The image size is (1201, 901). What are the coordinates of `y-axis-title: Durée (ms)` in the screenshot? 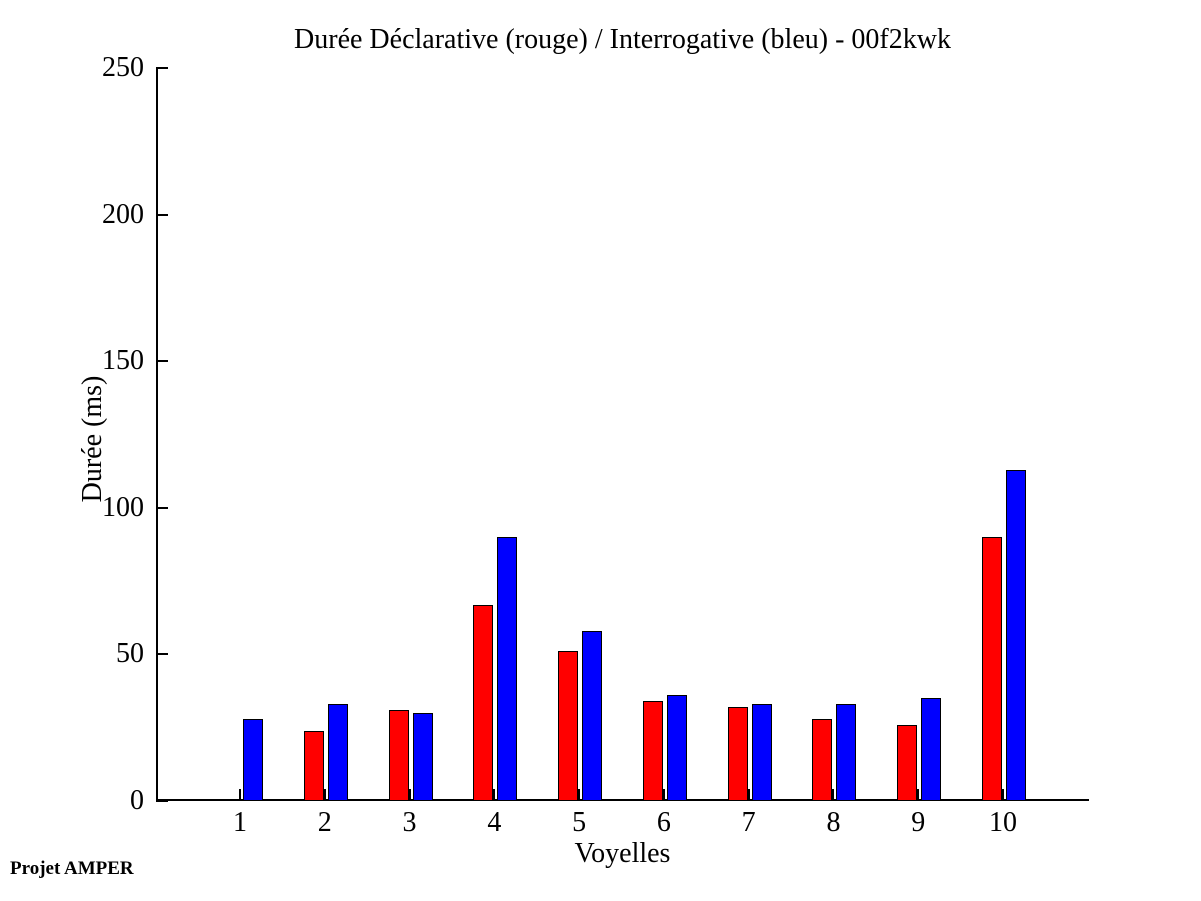 It's located at (92, 439).